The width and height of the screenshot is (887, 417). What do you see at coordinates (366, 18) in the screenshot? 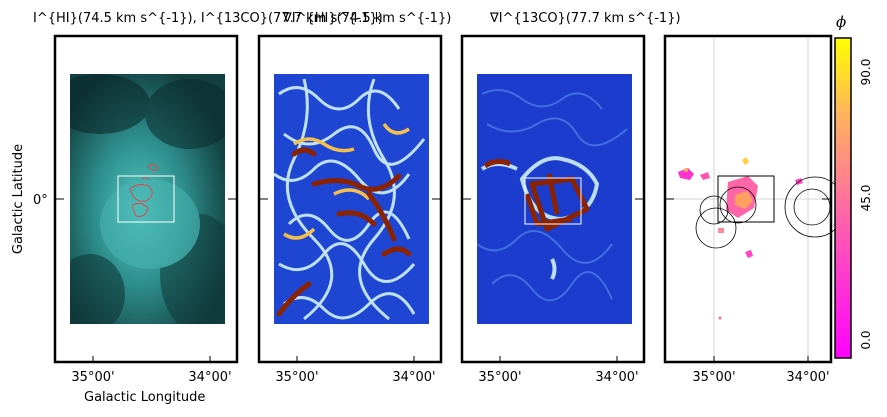
I see `panel-2-title: ∇I^{HI}(74.5 km s^{-1})` at bounding box center [366, 18].